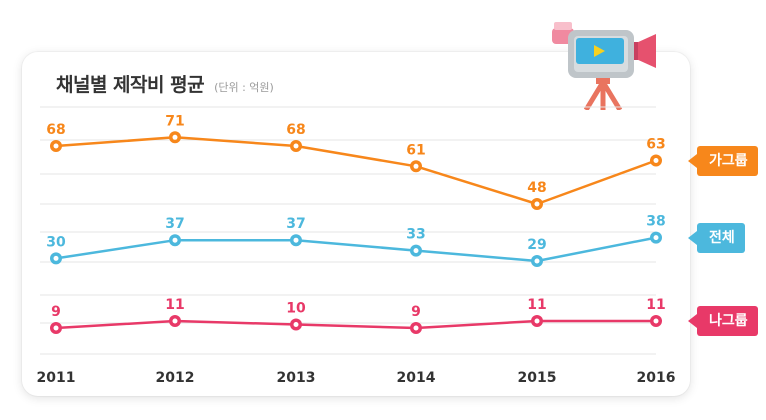 The image size is (766, 420). I want to click on data-label: 10, so click(296, 309).